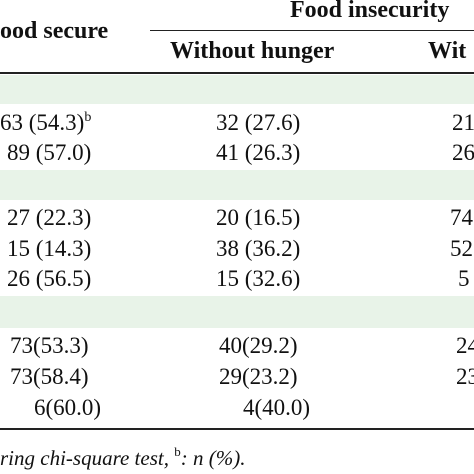  Describe the element at coordinates (277, 407) in the screenshot. I see `cell-without-hunger: 4(40.0)` at that location.